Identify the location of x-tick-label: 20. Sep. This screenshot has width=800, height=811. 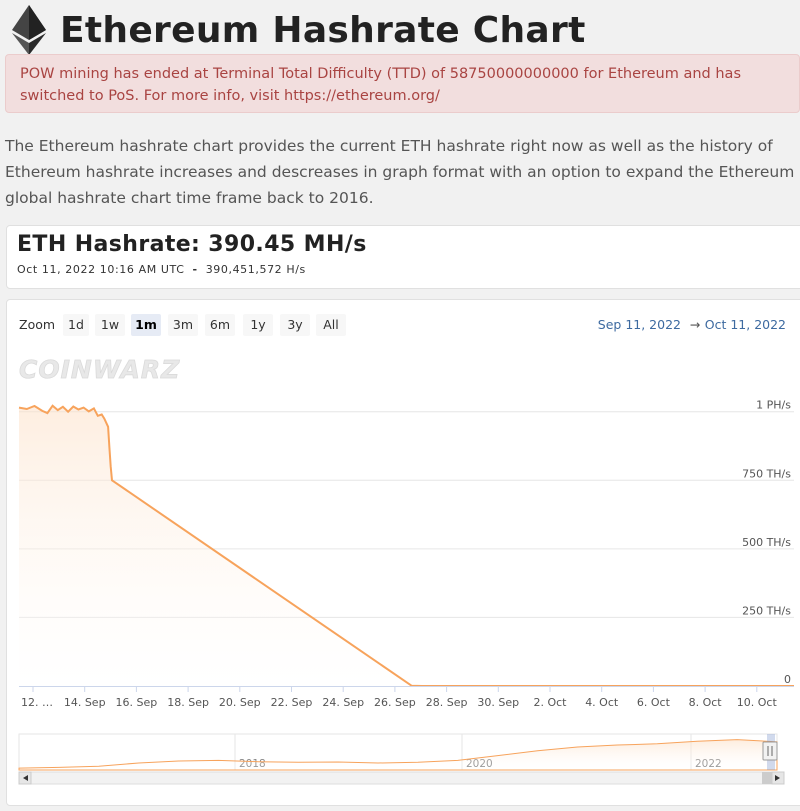
(240, 702).